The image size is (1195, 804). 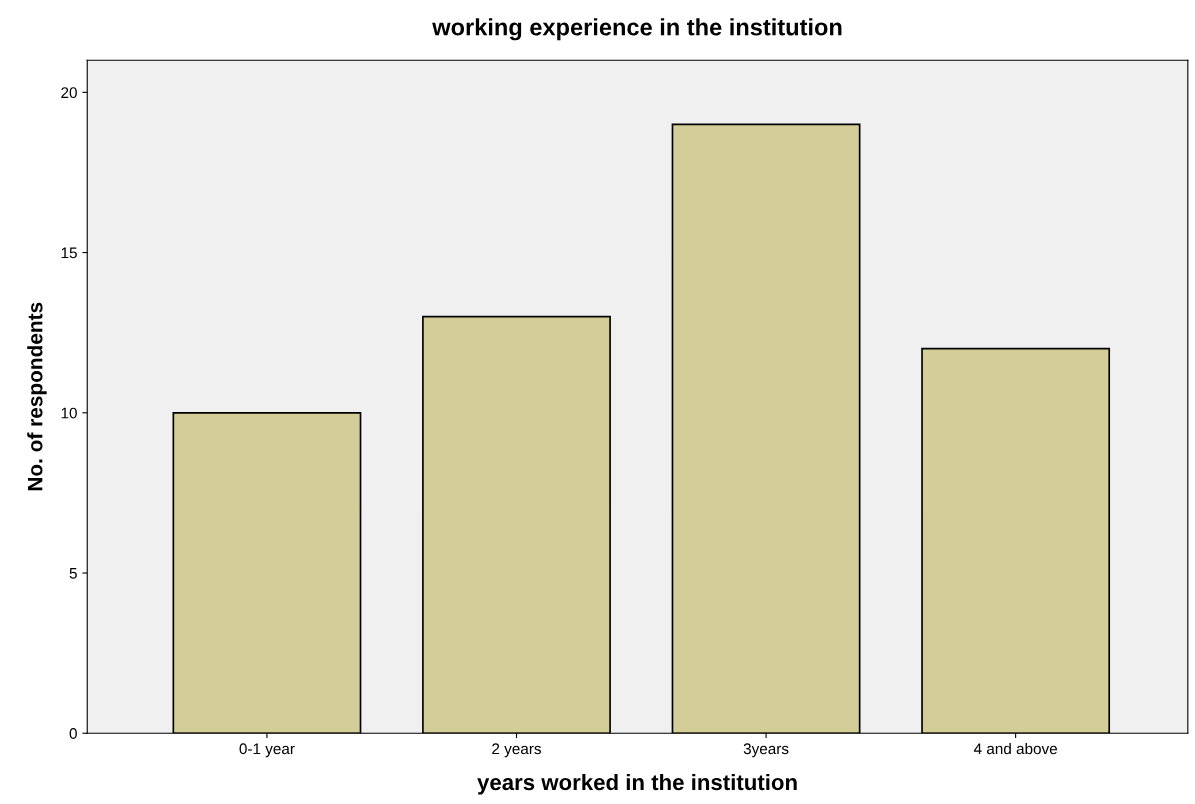 What do you see at coordinates (73, 733) in the screenshot?
I see `y-tick-label: 0` at bounding box center [73, 733].